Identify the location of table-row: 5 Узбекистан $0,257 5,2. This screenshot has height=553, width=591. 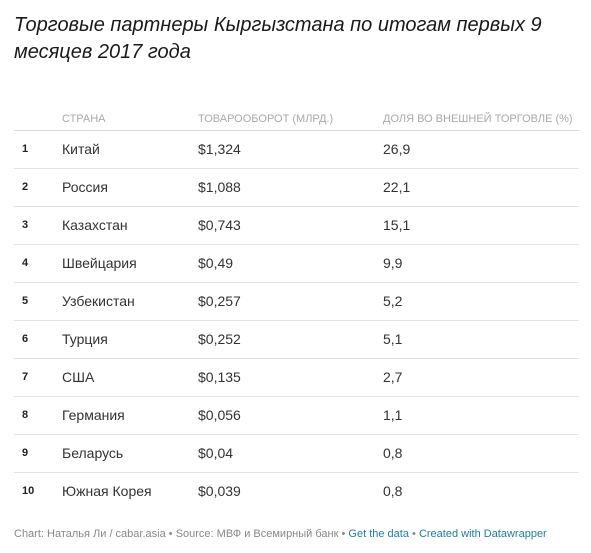
(296, 302).